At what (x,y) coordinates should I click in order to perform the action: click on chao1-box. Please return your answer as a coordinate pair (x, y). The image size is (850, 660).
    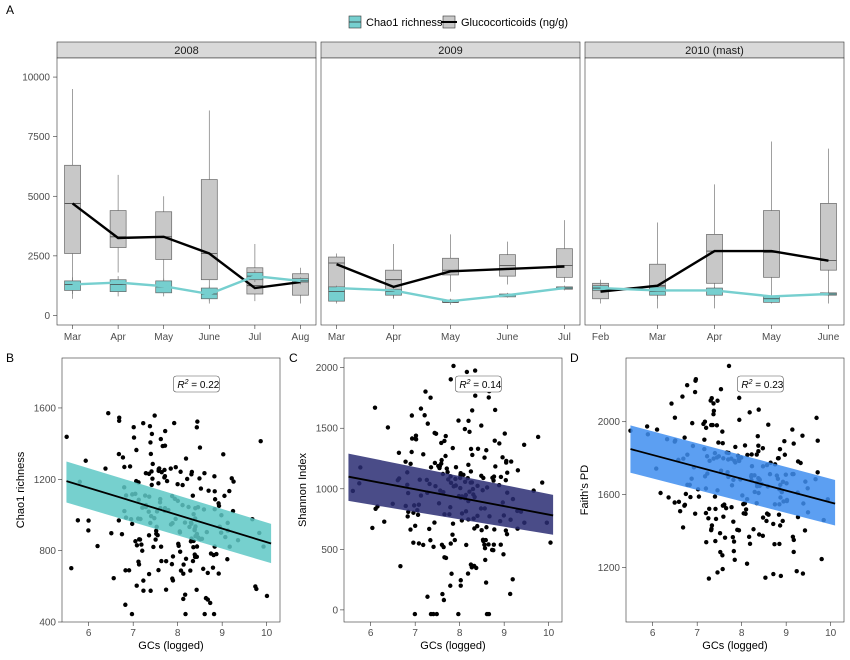
    Looking at the image, I should click on (336, 294).